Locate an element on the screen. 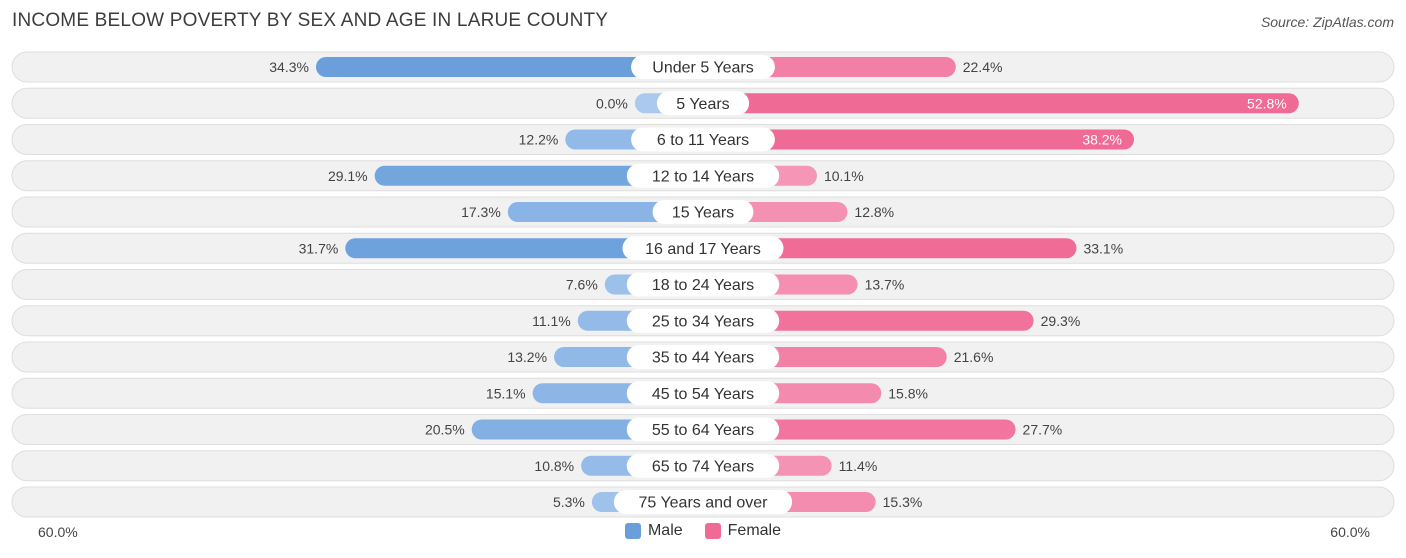  value-label-male: 7.6% is located at coordinates (582, 285).